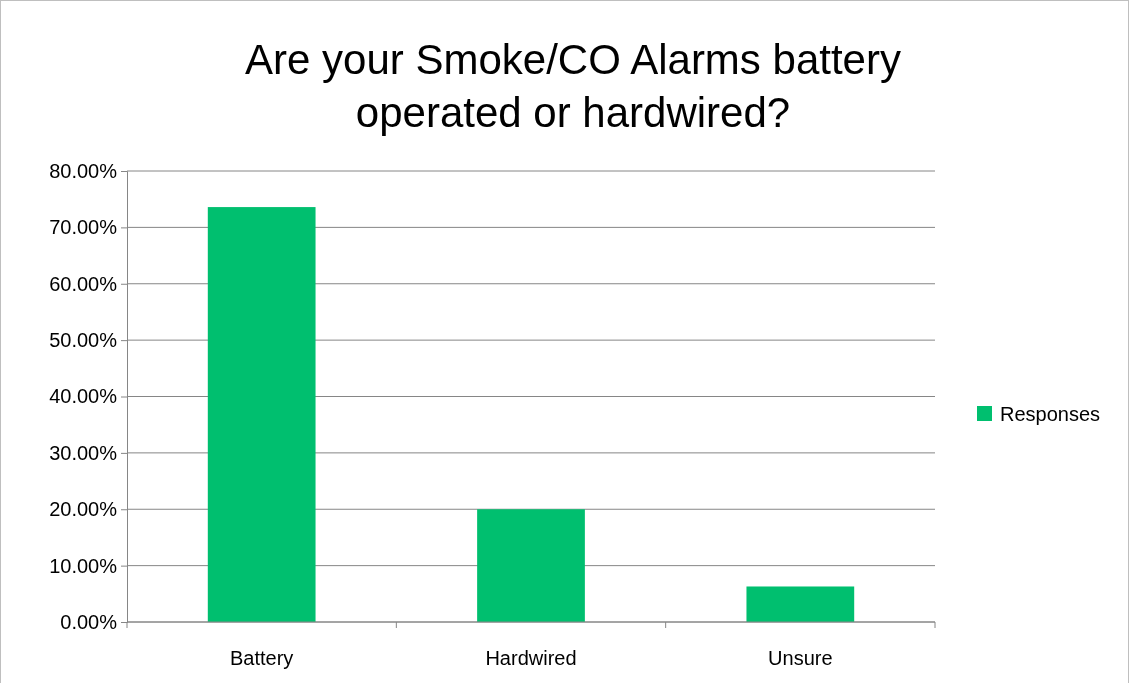  What do you see at coordinates (261, 658) in the screenshot?
I see `x-tick-label: Battery` at bounding box center [261, 658].